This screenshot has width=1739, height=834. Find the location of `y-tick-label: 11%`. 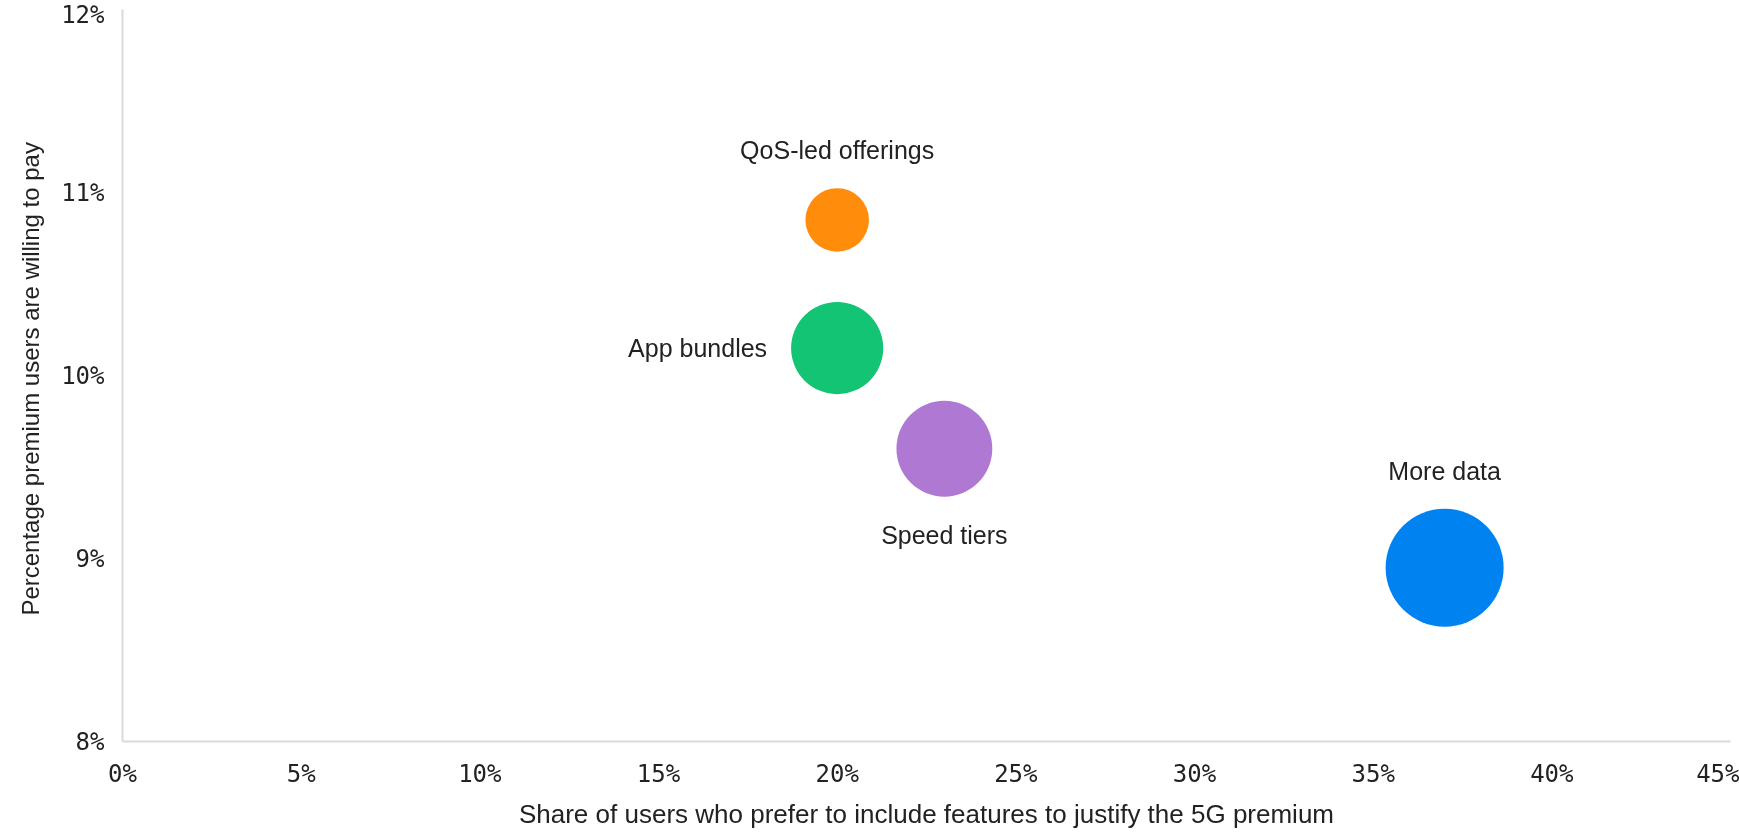

y-tick-label: 11% is located at coordinates (83, 192).